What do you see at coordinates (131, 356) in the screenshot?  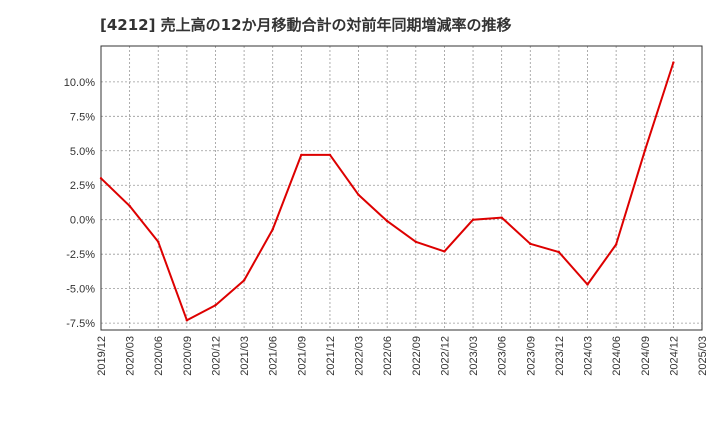 I see `x-tick-label: 2020/03` at bounding box center [131, 356].